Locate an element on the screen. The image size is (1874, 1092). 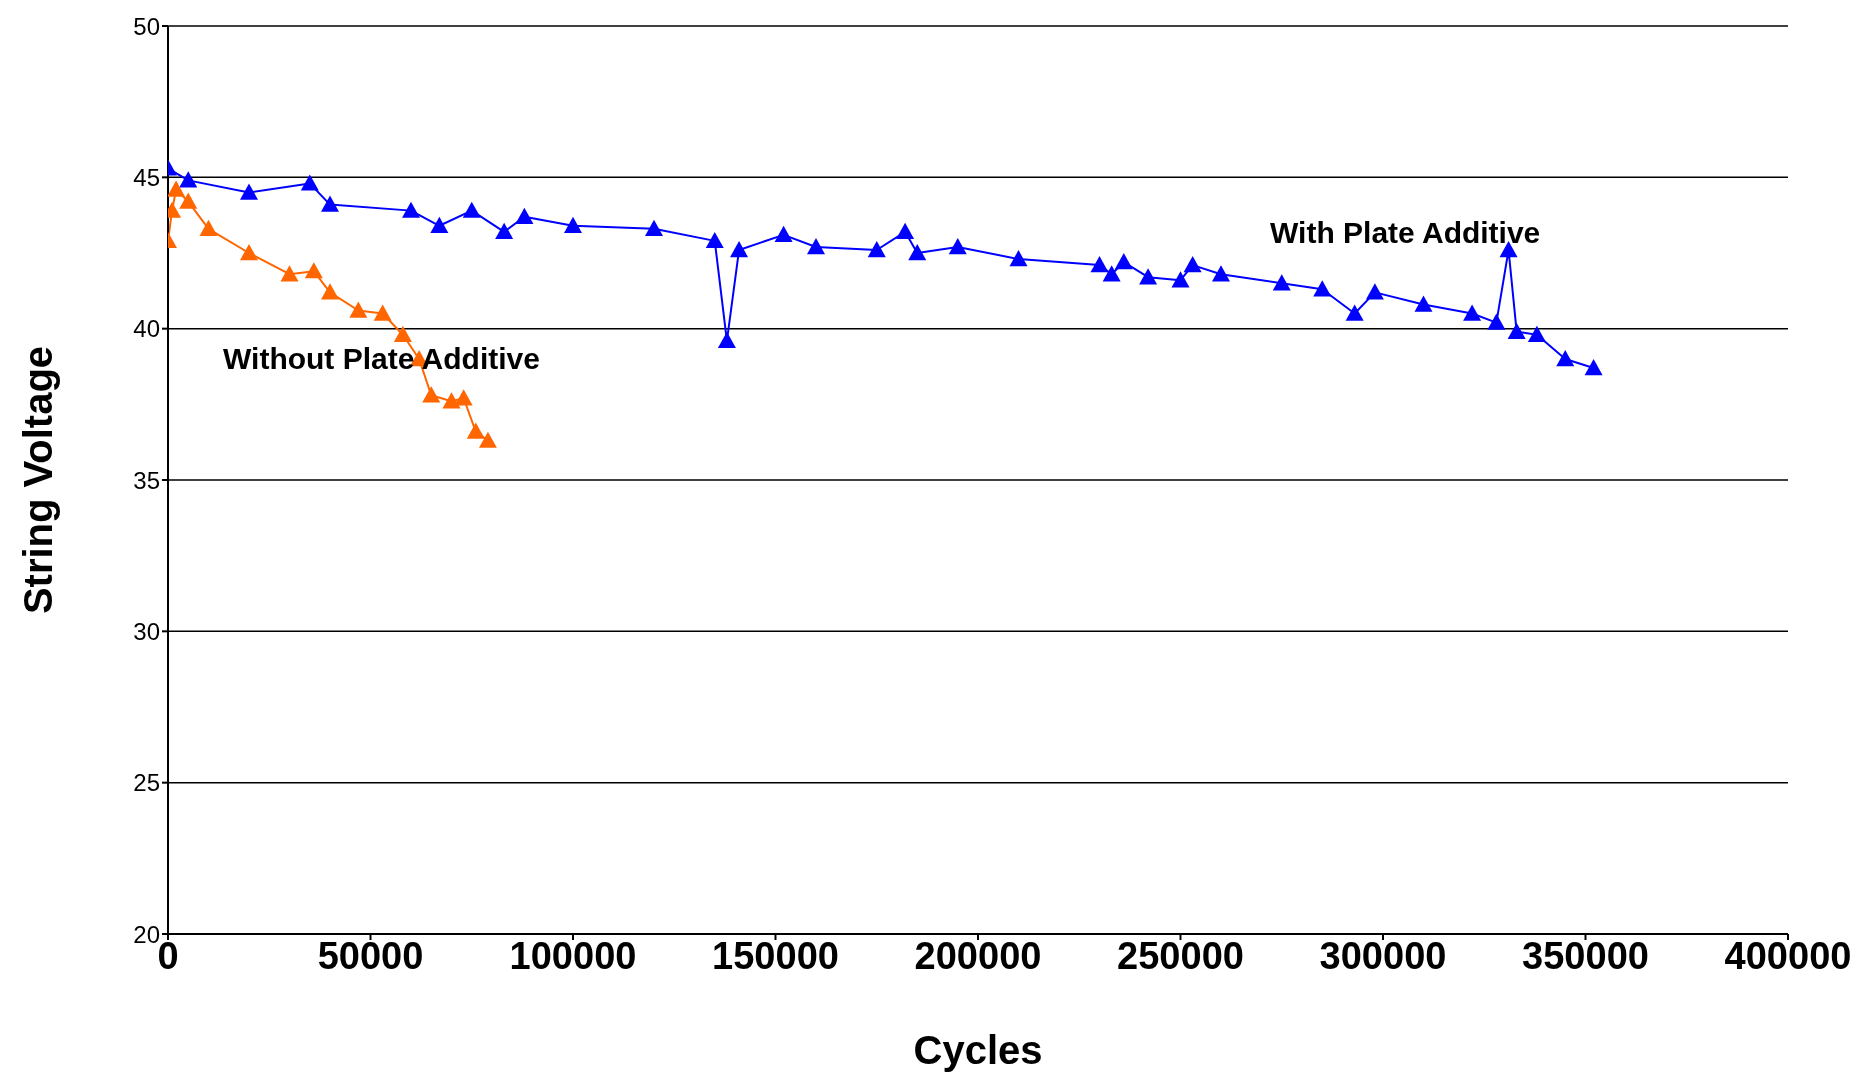
y-tick-label: 35 is located at coordinates (146, 480).